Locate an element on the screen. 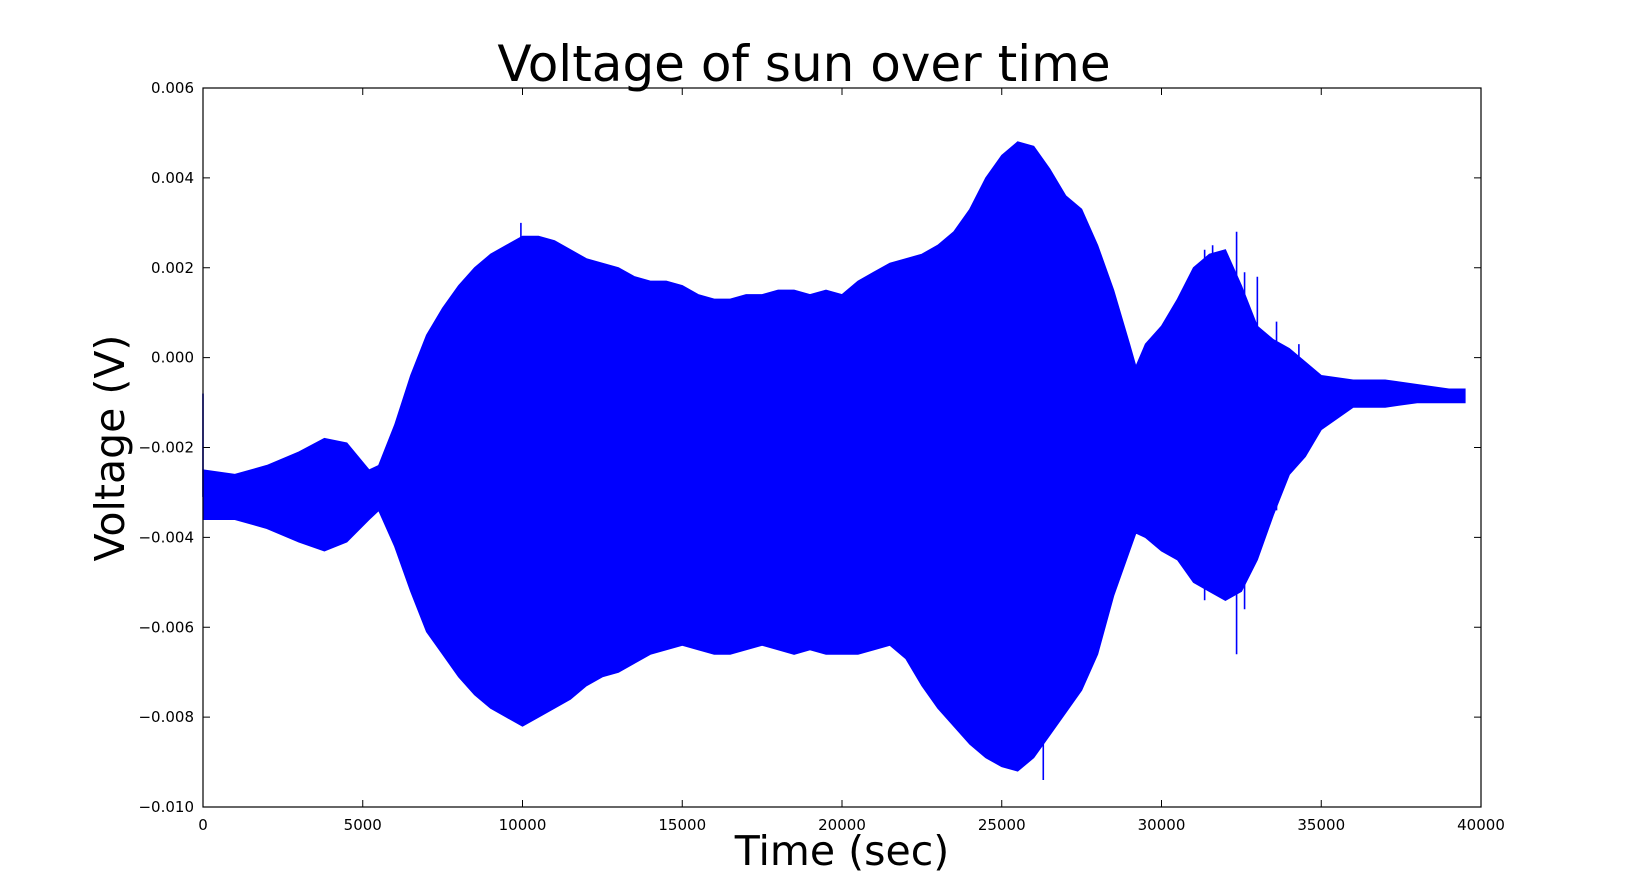 This screenshot has width=1626, height=887. x-tick-label: 10000 is located at coordinates (523, 825).